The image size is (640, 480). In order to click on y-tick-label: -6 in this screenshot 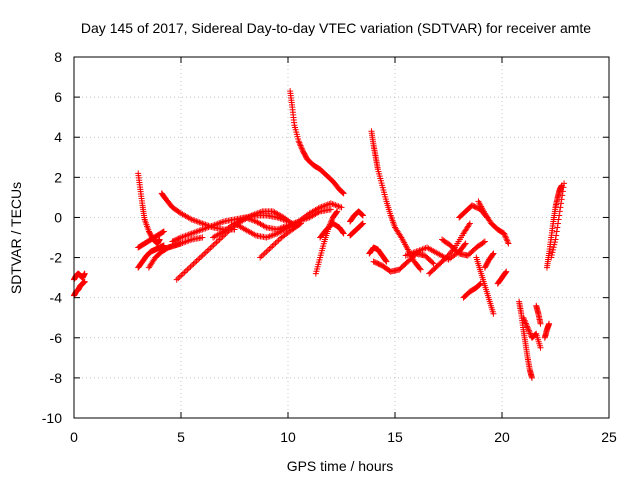, I will do `click(56, 338)`.